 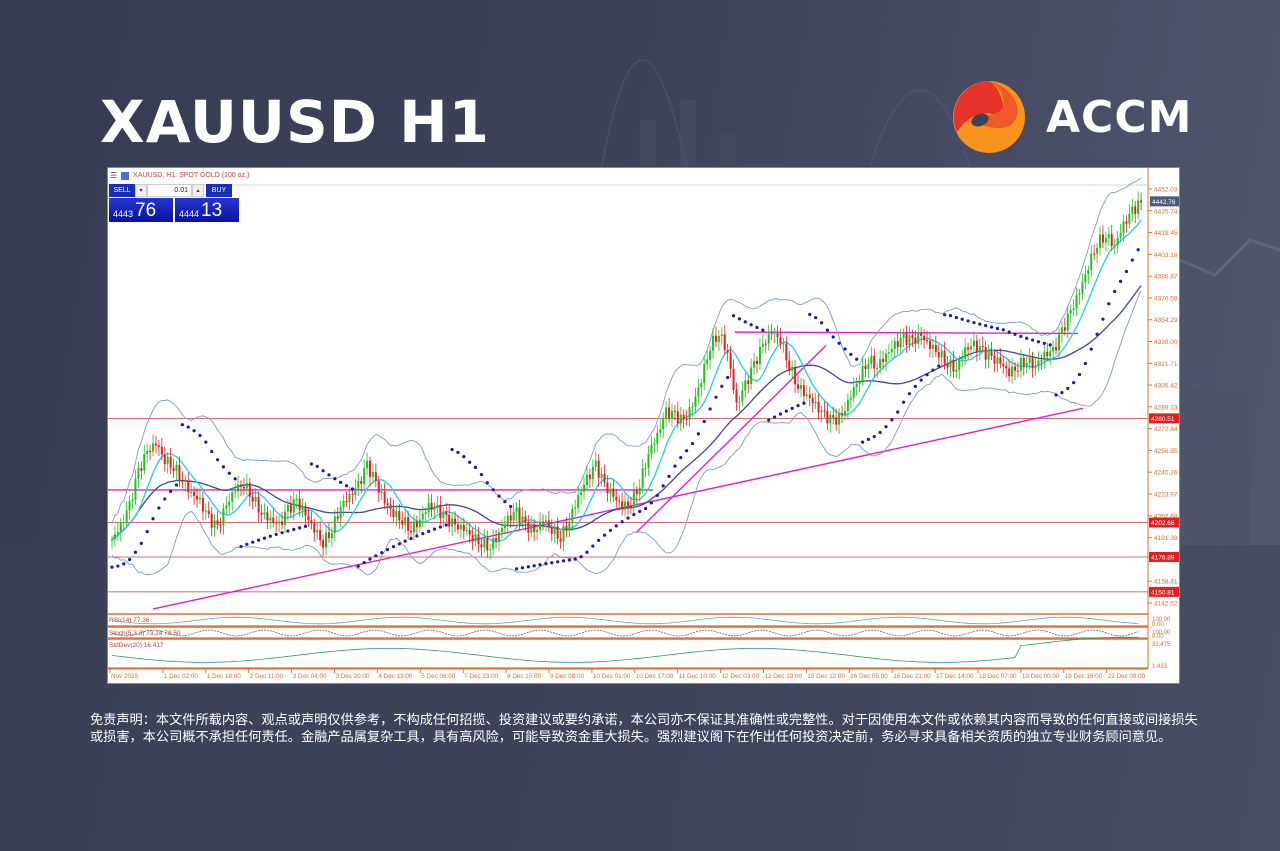 I want to click on lot-increase-button: ▴, so click(x=198, y=190).